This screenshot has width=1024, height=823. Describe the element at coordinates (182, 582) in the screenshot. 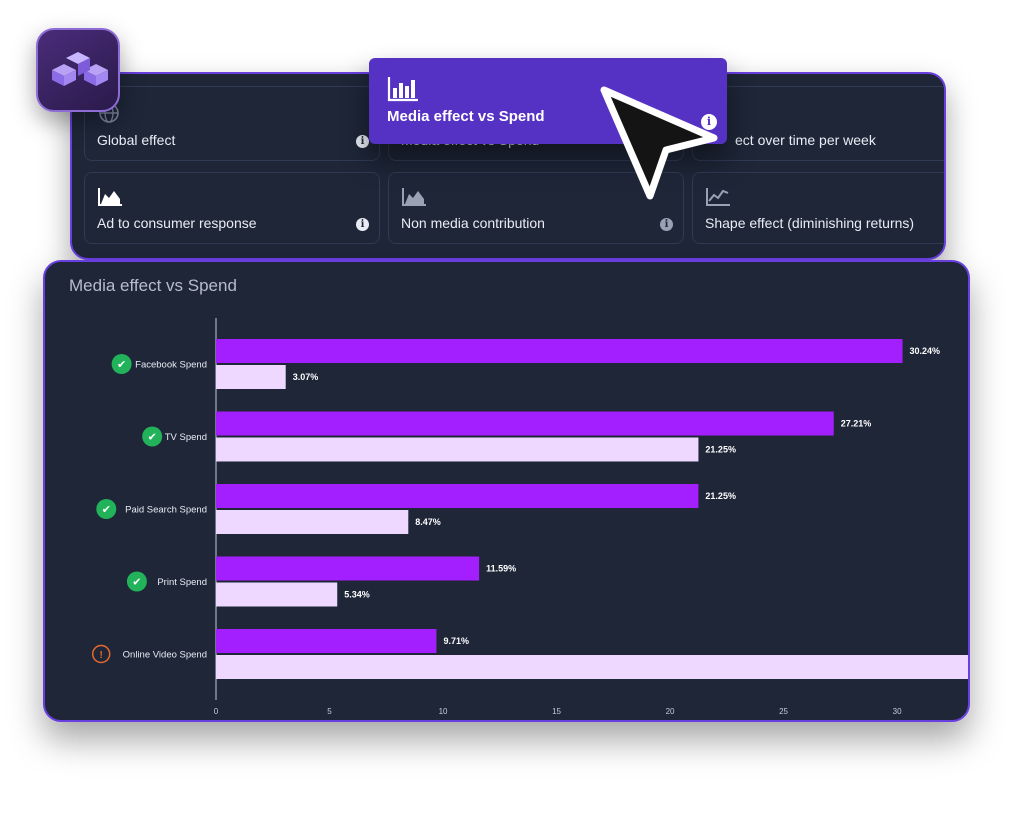

I see `category-label: Print Spend` at that location.